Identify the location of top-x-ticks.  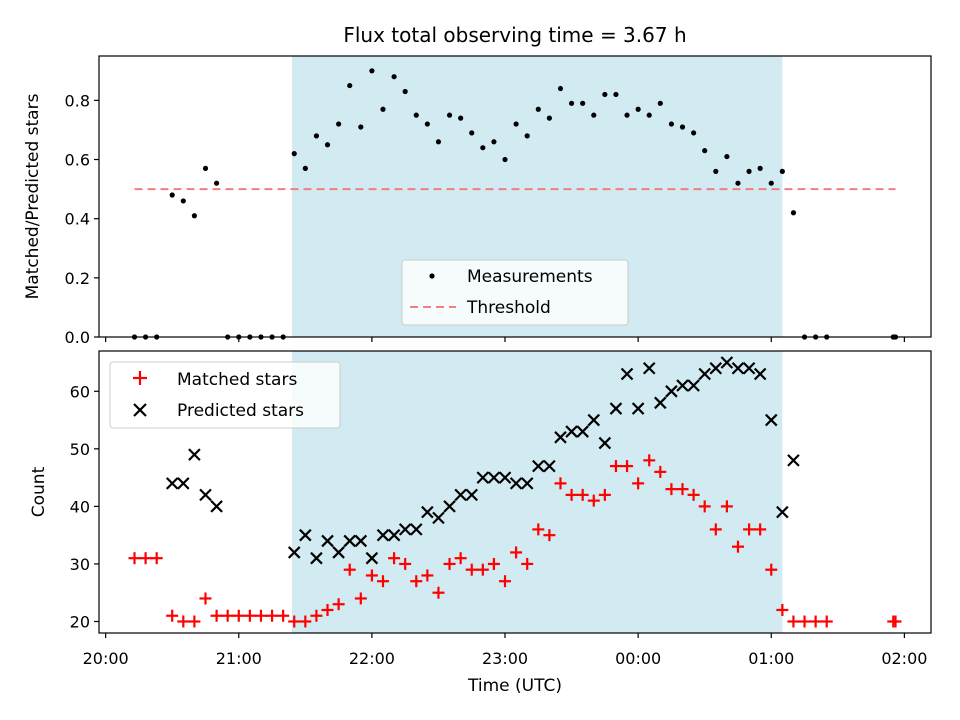
(505, 339).